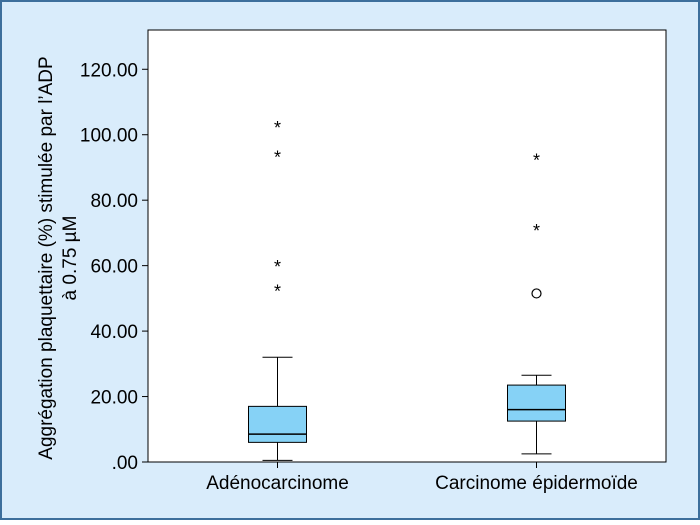 This screenshot has width=700, height=525. Describe the element at coordinates (109, 70) in the screenshot. I see `y-tick-label: 120.00` at that location.